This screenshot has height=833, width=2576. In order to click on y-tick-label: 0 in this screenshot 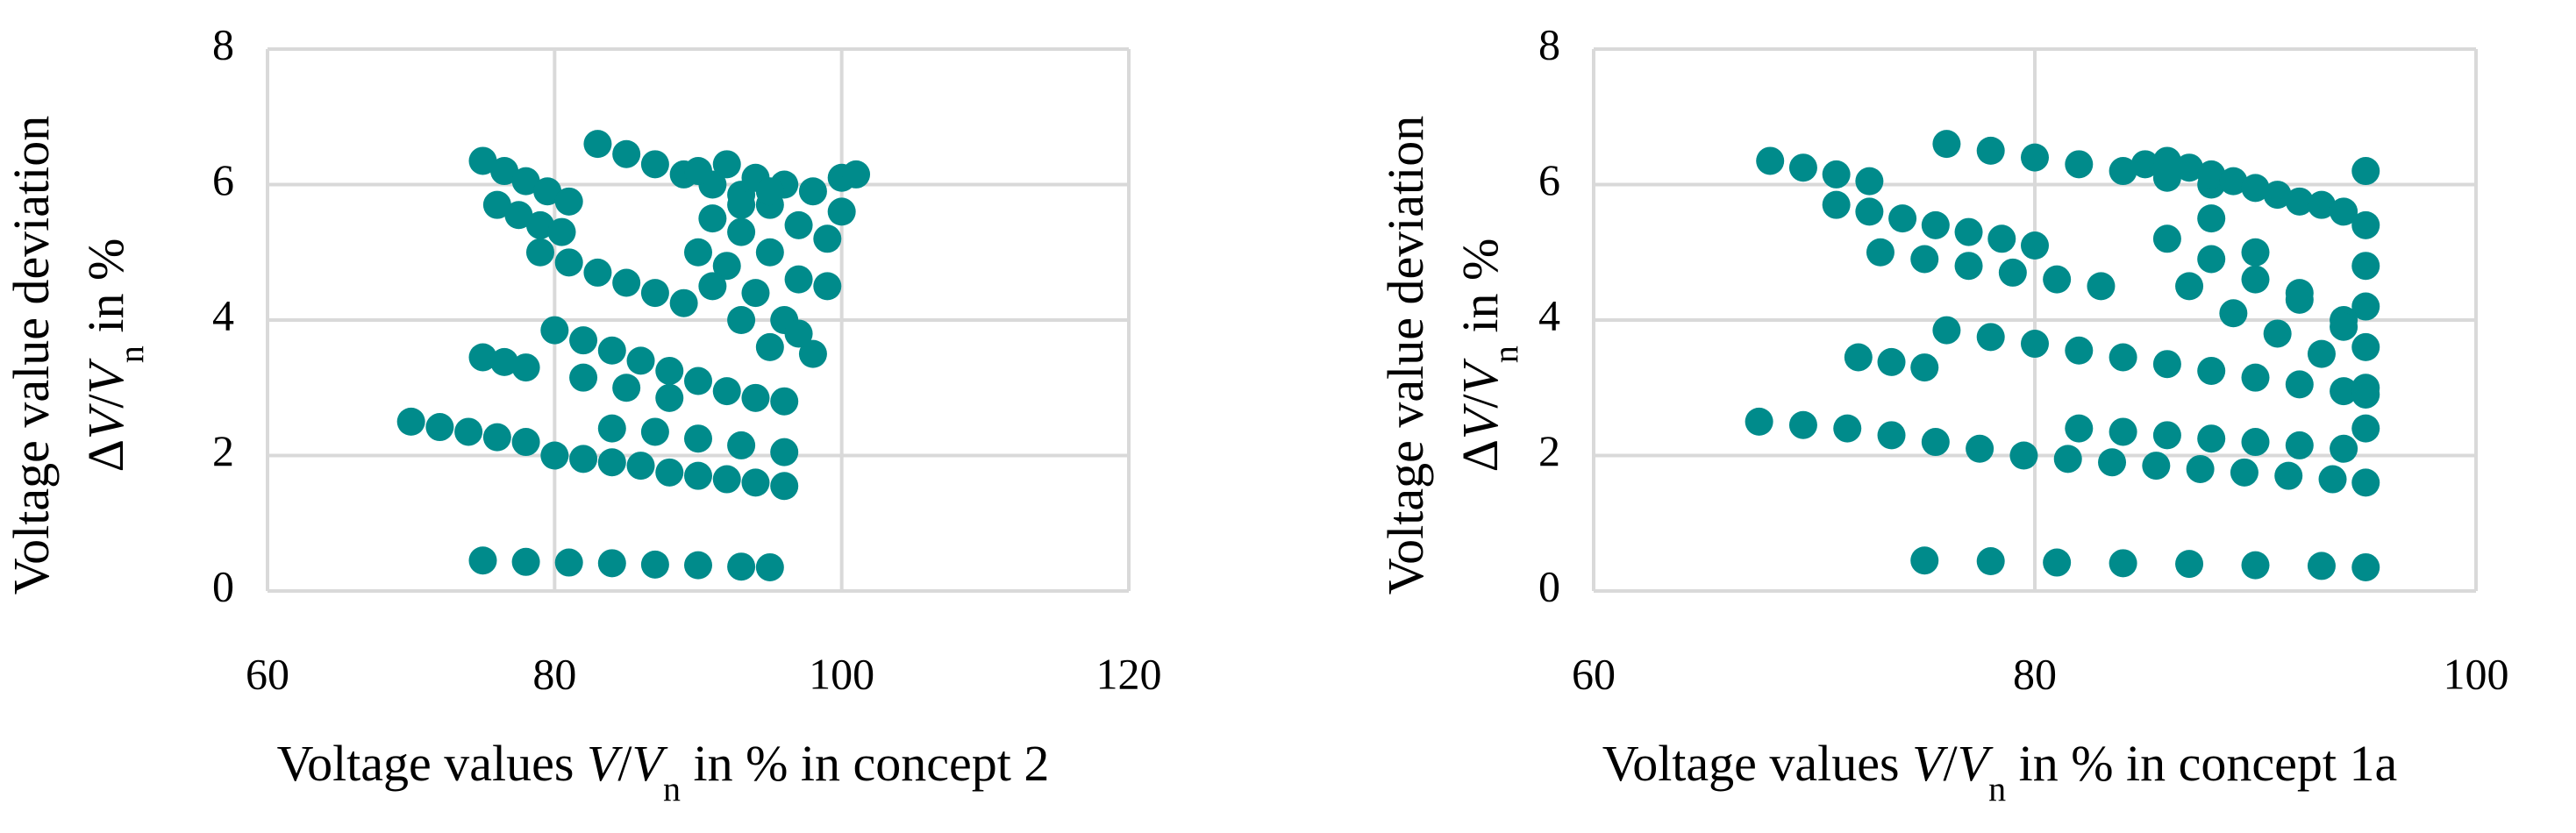, I will do `click(223, 586)`.